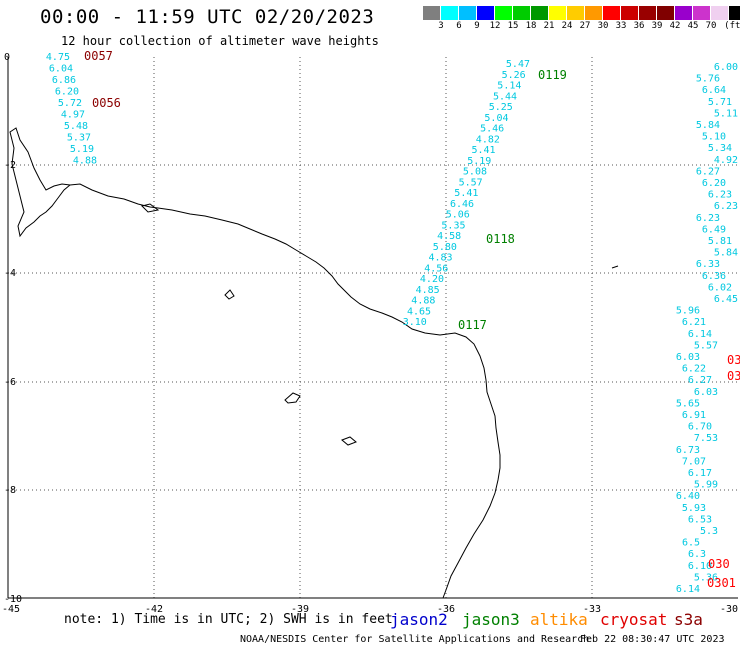 This screenshot has height=650, width=740. What do you see at coordinates (76, 126) in the screenshot?
I see `wave-height-value: 5.48` at bounding box center [76, 126].